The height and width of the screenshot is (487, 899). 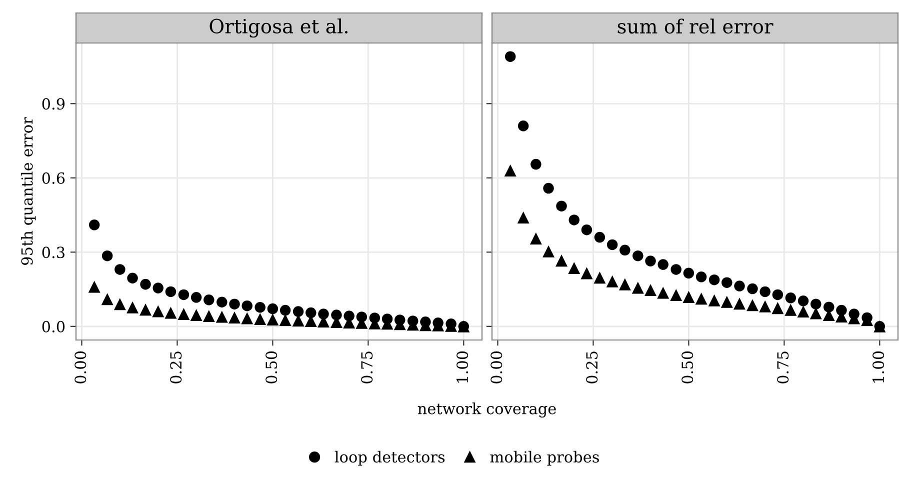 What do you see at coordinates (53, 104) in the screenshot?
I see `y-tick-label: 0.9` at bounding box center [53, 104].